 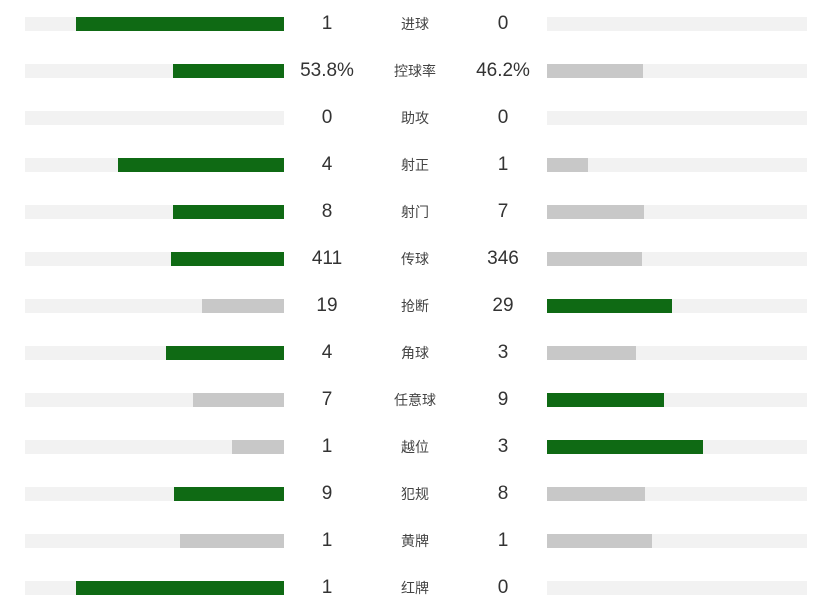 I want to click on away-value: 8, so click(x=503, y=493).